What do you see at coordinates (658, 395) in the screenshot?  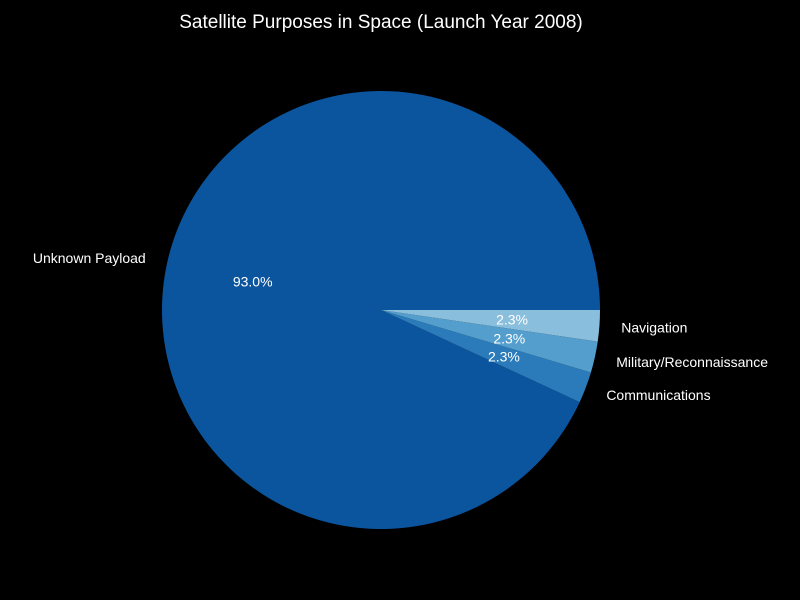 I see `slice-label-communications: Communications` at bounding box center [658, 395].